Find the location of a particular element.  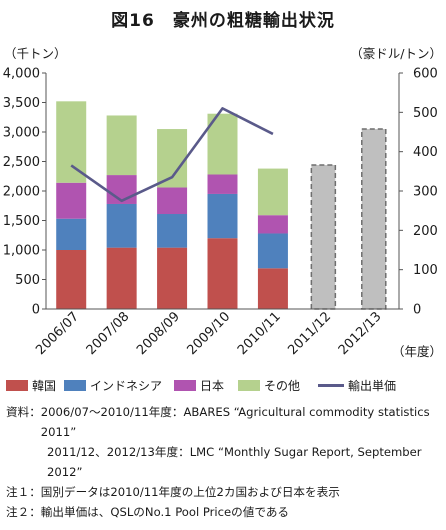

x-tick-label: 2010/11 is located at coordinates (259, 333).